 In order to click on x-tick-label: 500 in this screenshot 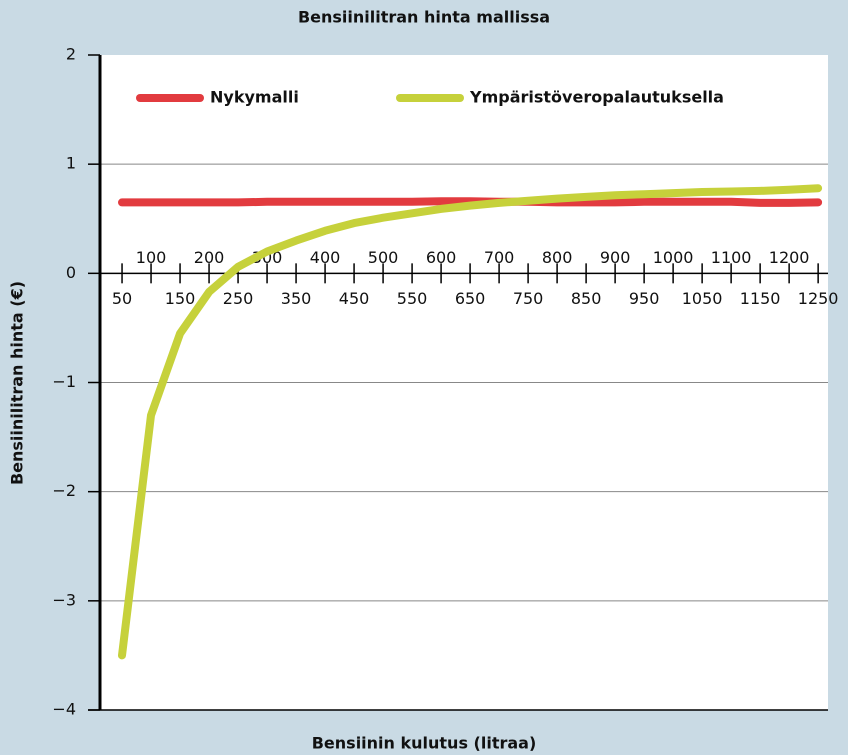, I will do `click(383, 257)`.